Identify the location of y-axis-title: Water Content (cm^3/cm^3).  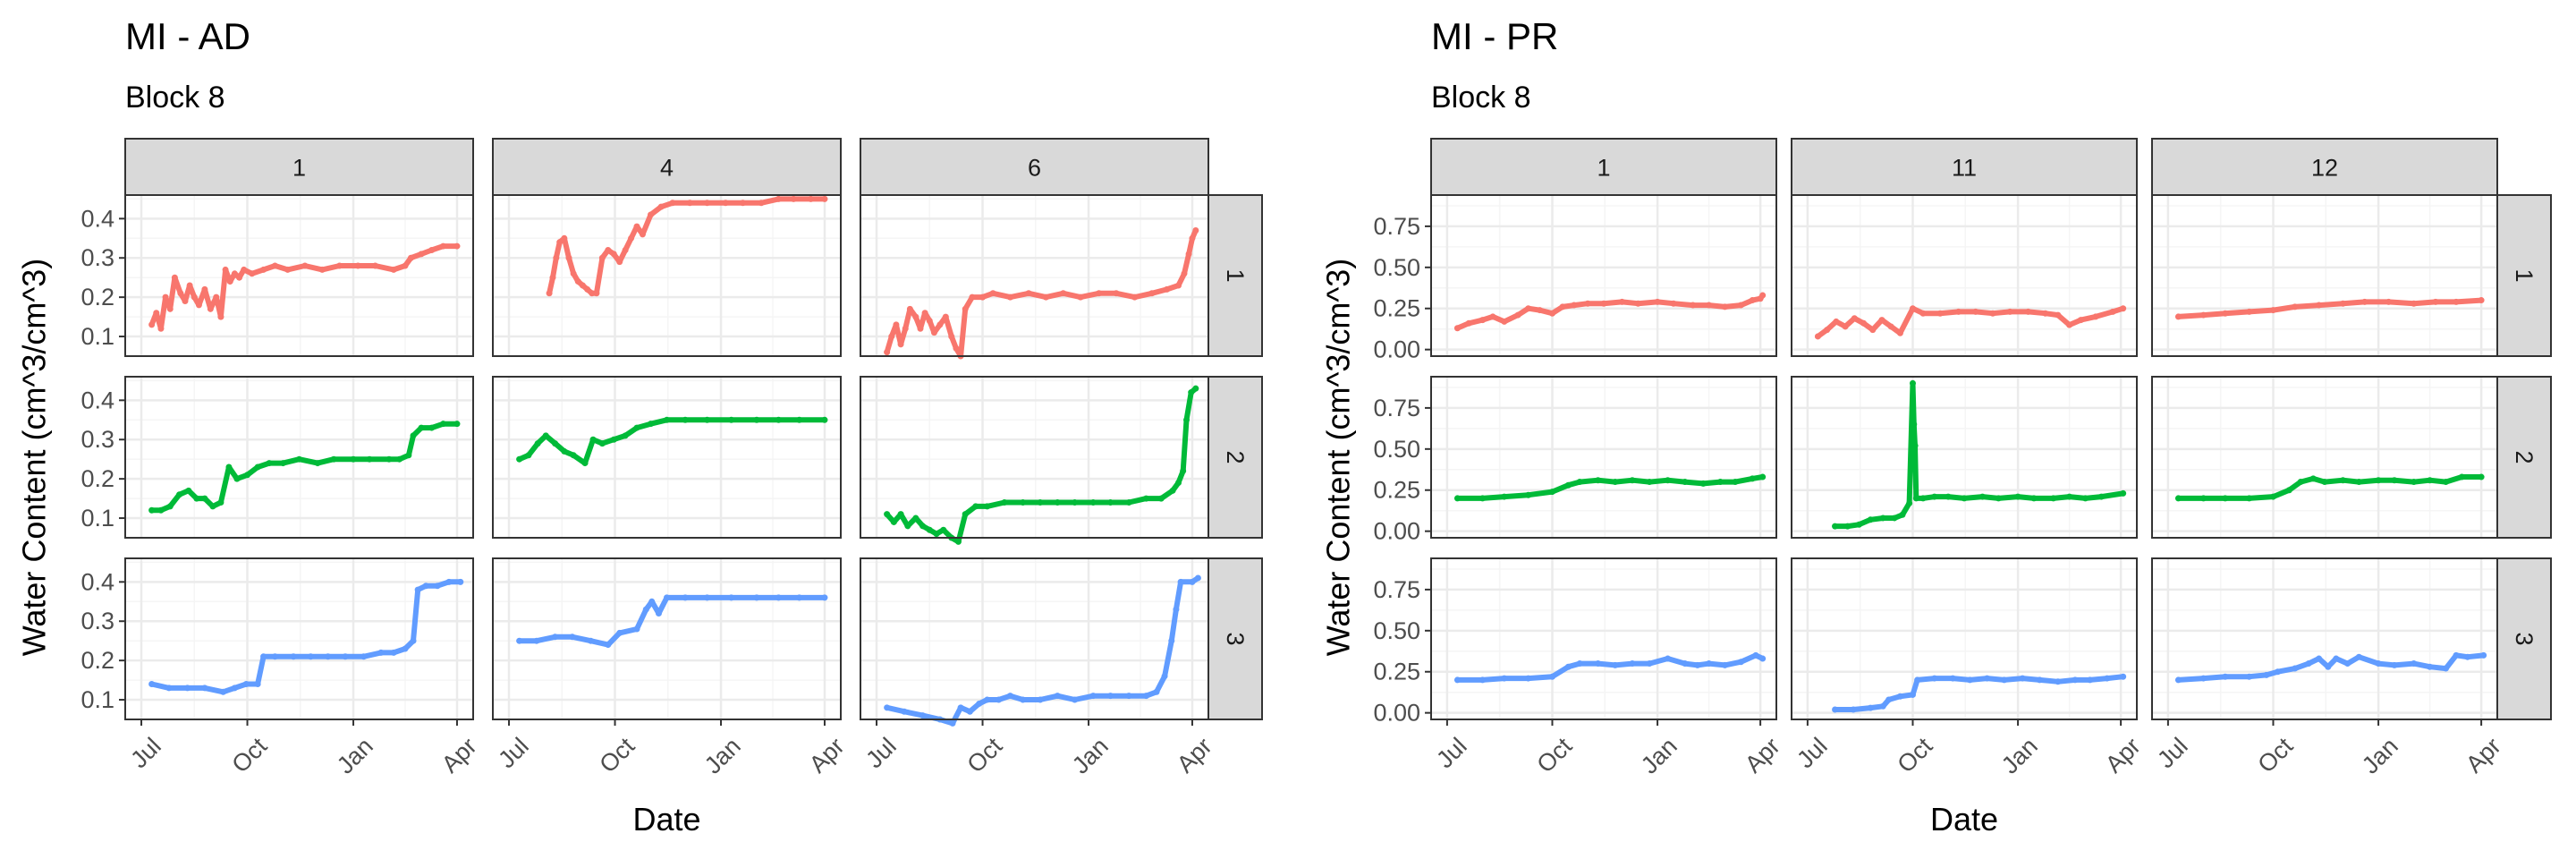
(1338, 458).